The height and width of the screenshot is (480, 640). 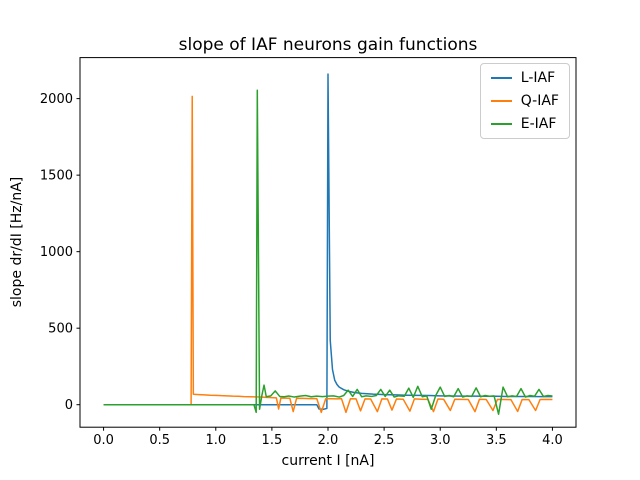 I want to click on svg-text: 0.0, so click(x=103, y=440).